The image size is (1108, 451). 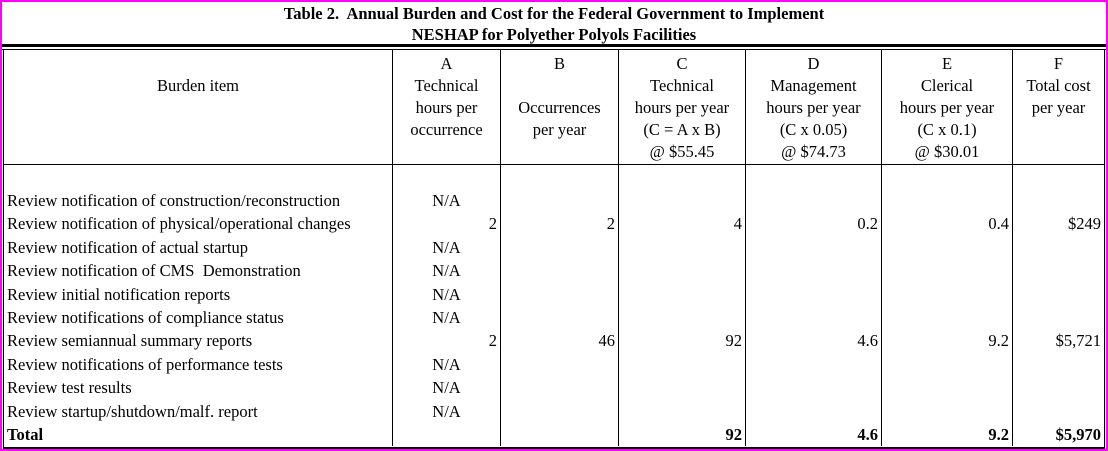 I want to click on table-row: Review initial notification reports N/A, so click(x=554, y=294).